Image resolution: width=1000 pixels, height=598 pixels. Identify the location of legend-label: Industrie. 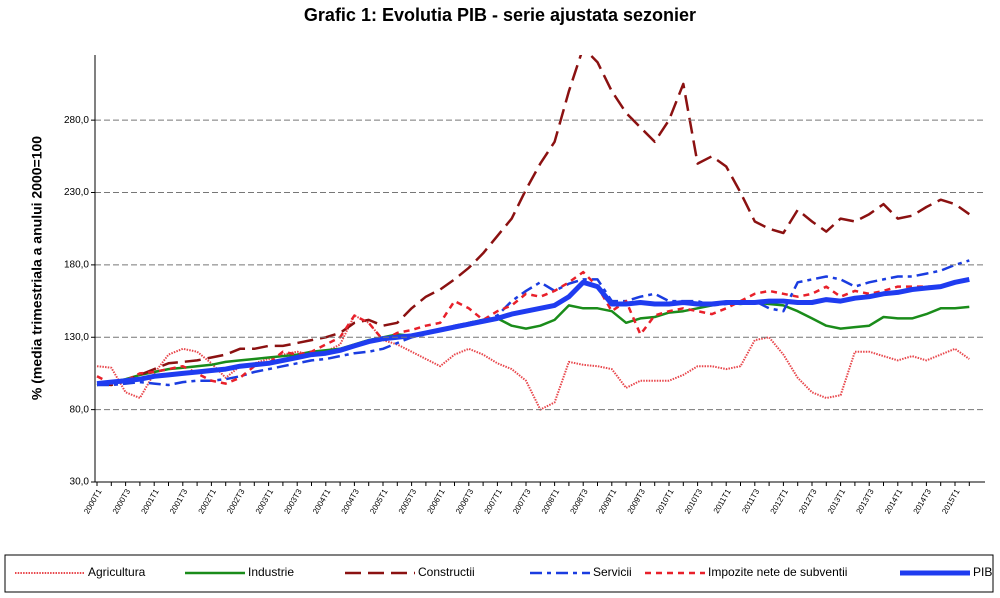
(271, 572).